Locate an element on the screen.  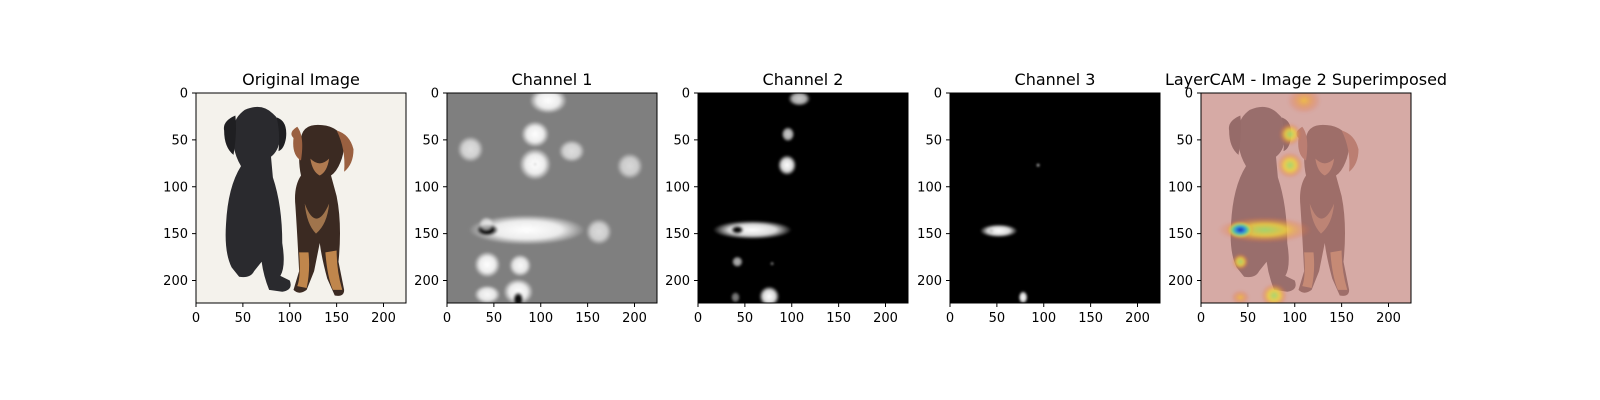
panel-original-image: Original Image 0 50 100 150 200 0 50 100 150 200 is located at coordinates (285, 198).